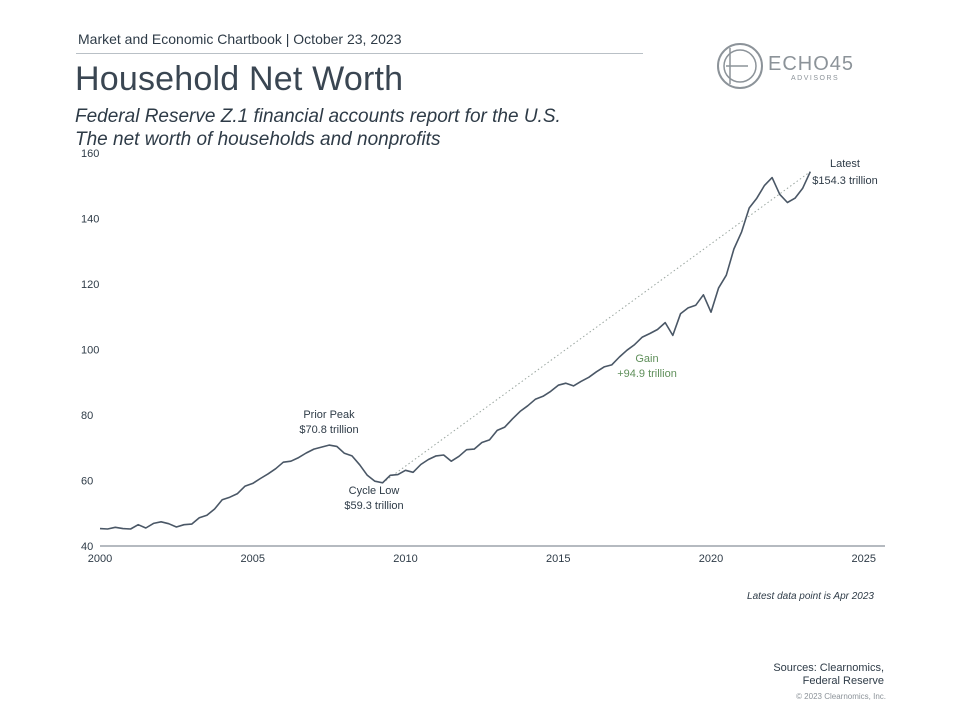 The height and width of the screenshot is (720, 960). What do you see at coordinates (811, 64) in the screenshot?
I see `logo-name: ECHO45` at bounding box center [811, 64].